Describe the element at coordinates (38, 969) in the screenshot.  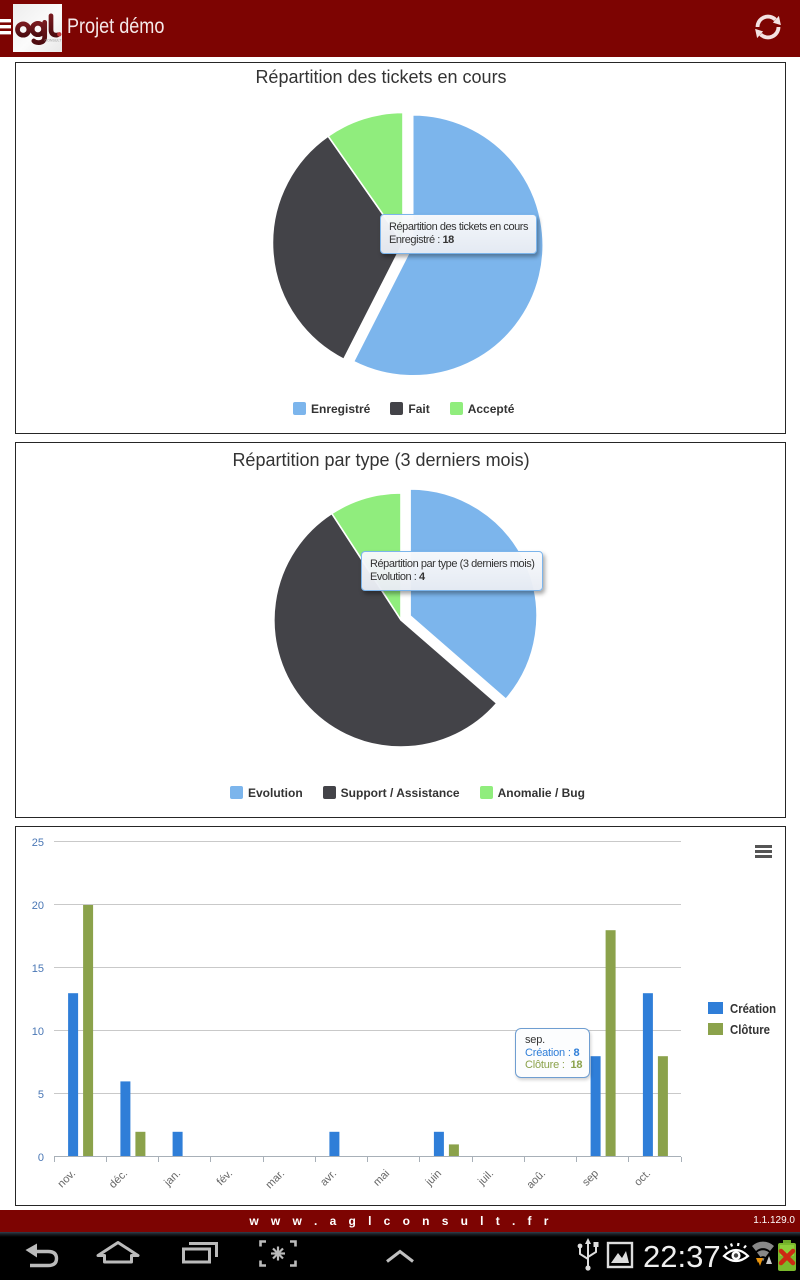
I see `svg-text: 15` at that location.